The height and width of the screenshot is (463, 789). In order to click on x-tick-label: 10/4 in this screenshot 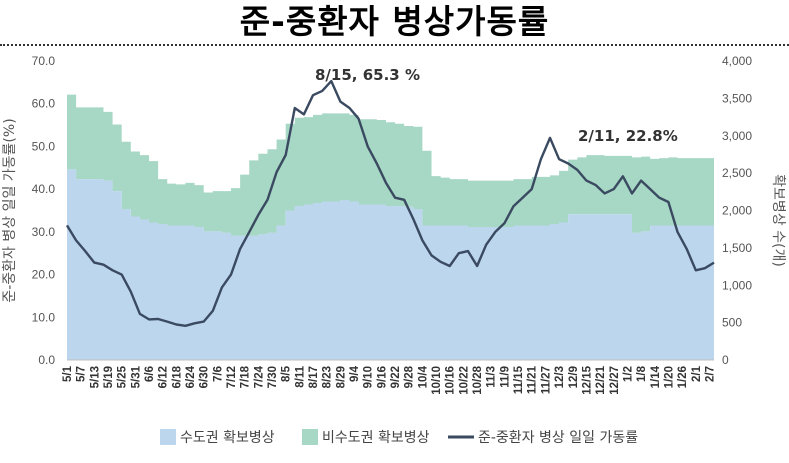, I will do `click(423, 376)`.